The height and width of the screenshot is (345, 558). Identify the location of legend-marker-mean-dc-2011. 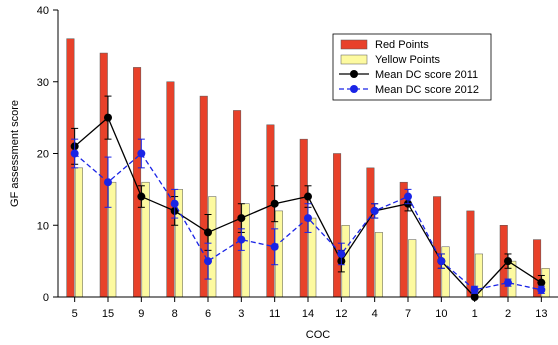
(354, 74).